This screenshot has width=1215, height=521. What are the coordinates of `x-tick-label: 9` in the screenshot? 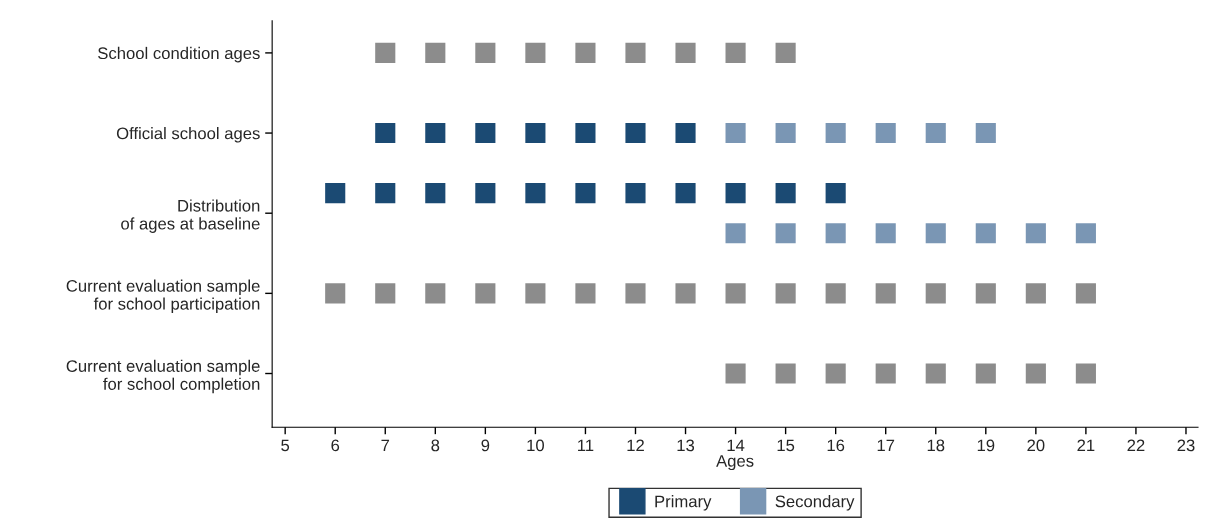 It's located at (485, 445).